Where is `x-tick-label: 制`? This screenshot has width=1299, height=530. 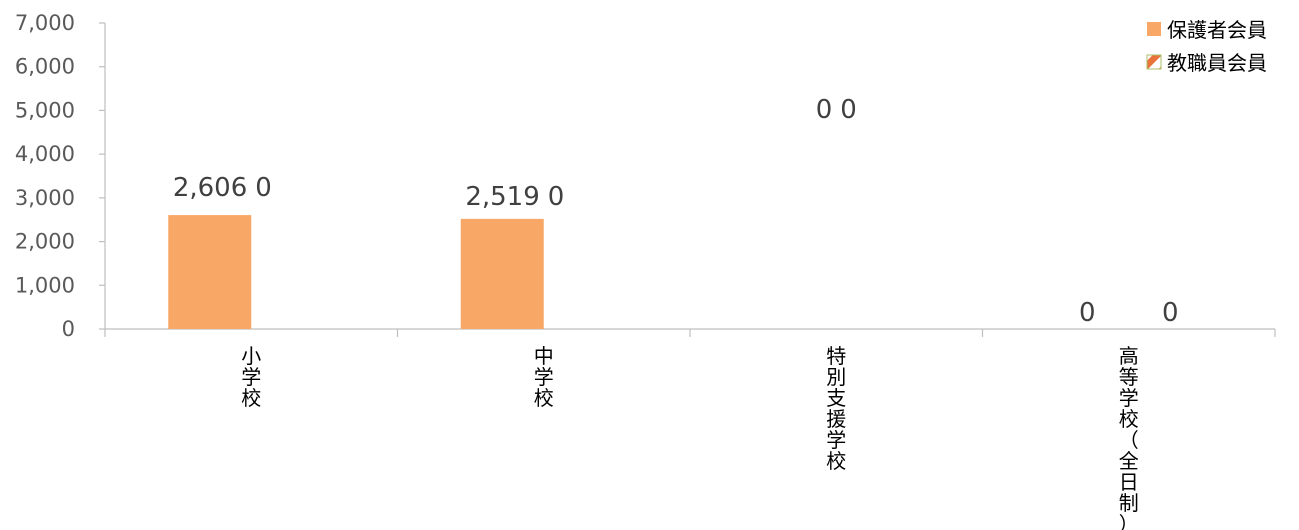 x-tick-label: 制 is located at coordinates (1129, 503).